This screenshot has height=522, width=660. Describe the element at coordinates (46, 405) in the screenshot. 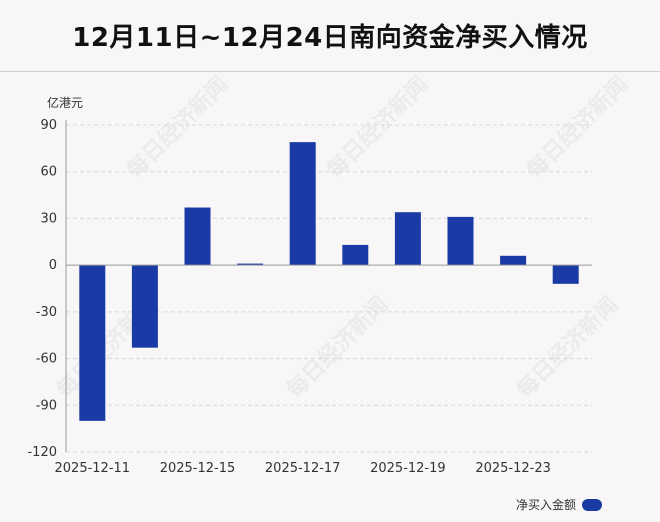

I see `y-tick-label: -90` at that location.